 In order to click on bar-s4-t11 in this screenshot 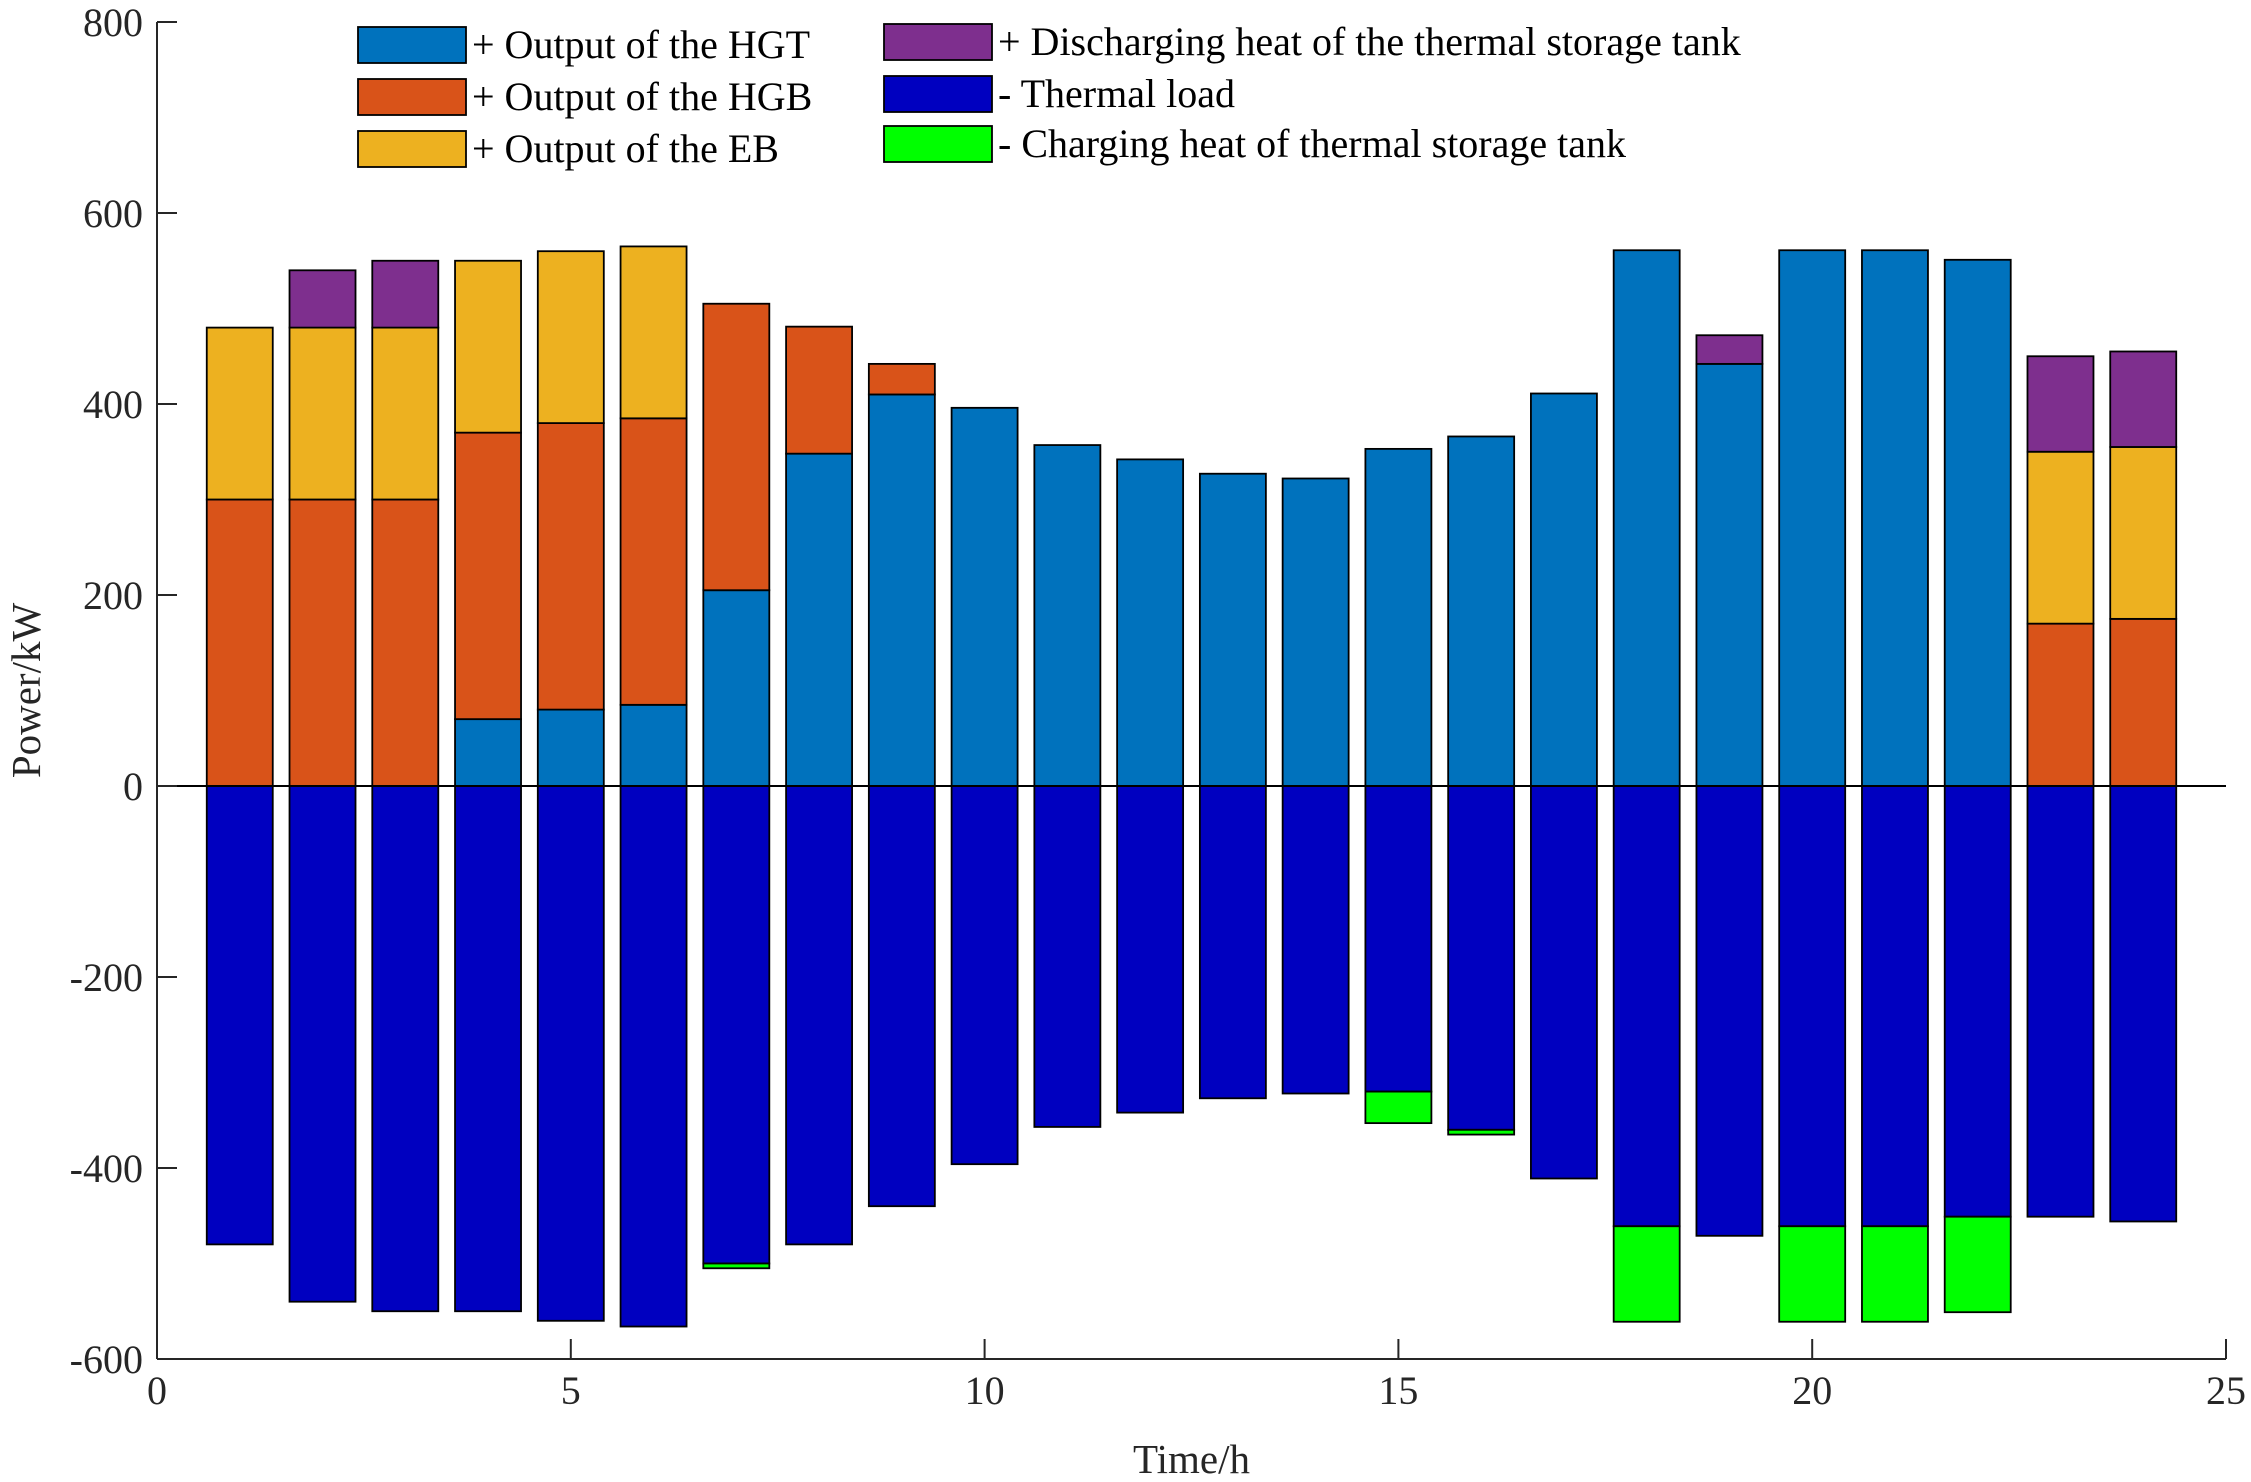, I will do `click(1067, 956)`.